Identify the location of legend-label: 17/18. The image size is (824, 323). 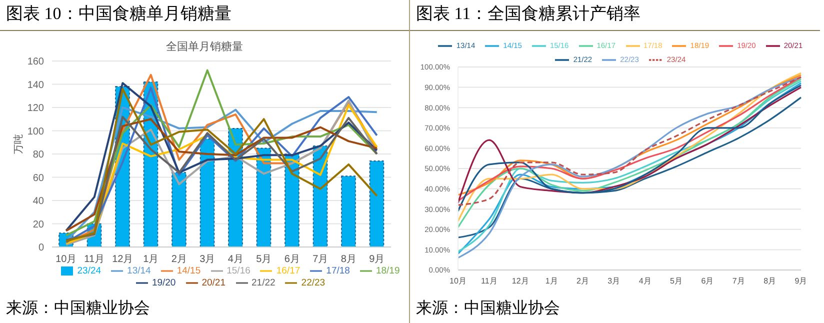
(338, 270).